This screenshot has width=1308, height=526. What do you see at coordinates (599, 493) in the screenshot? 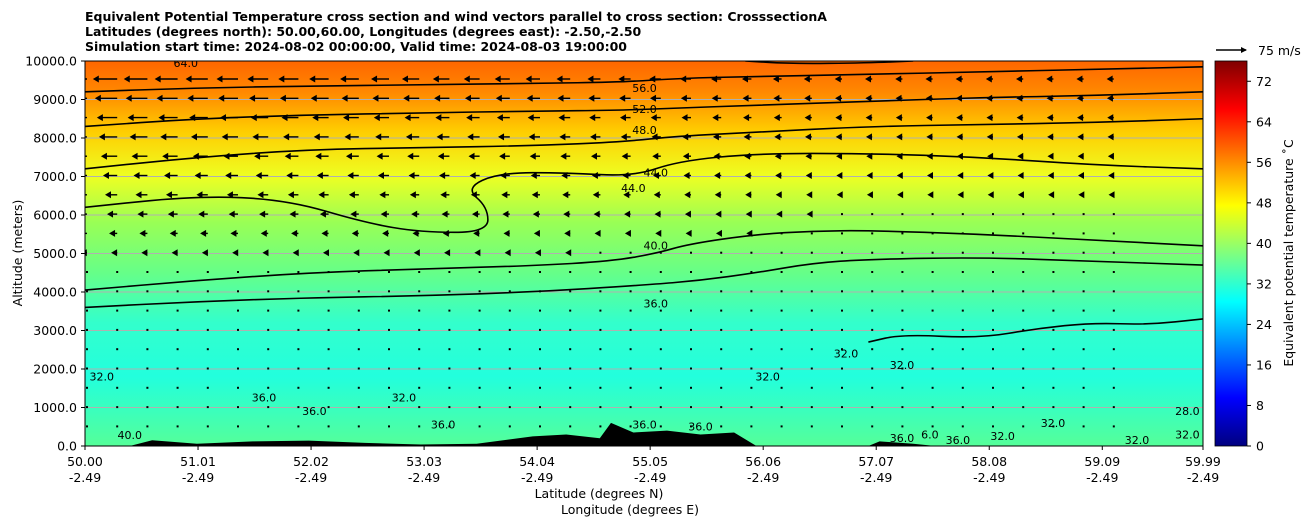
I see `x-axis-label-line-1: Latitude (degrees N)` at bounding box center [599, 493].